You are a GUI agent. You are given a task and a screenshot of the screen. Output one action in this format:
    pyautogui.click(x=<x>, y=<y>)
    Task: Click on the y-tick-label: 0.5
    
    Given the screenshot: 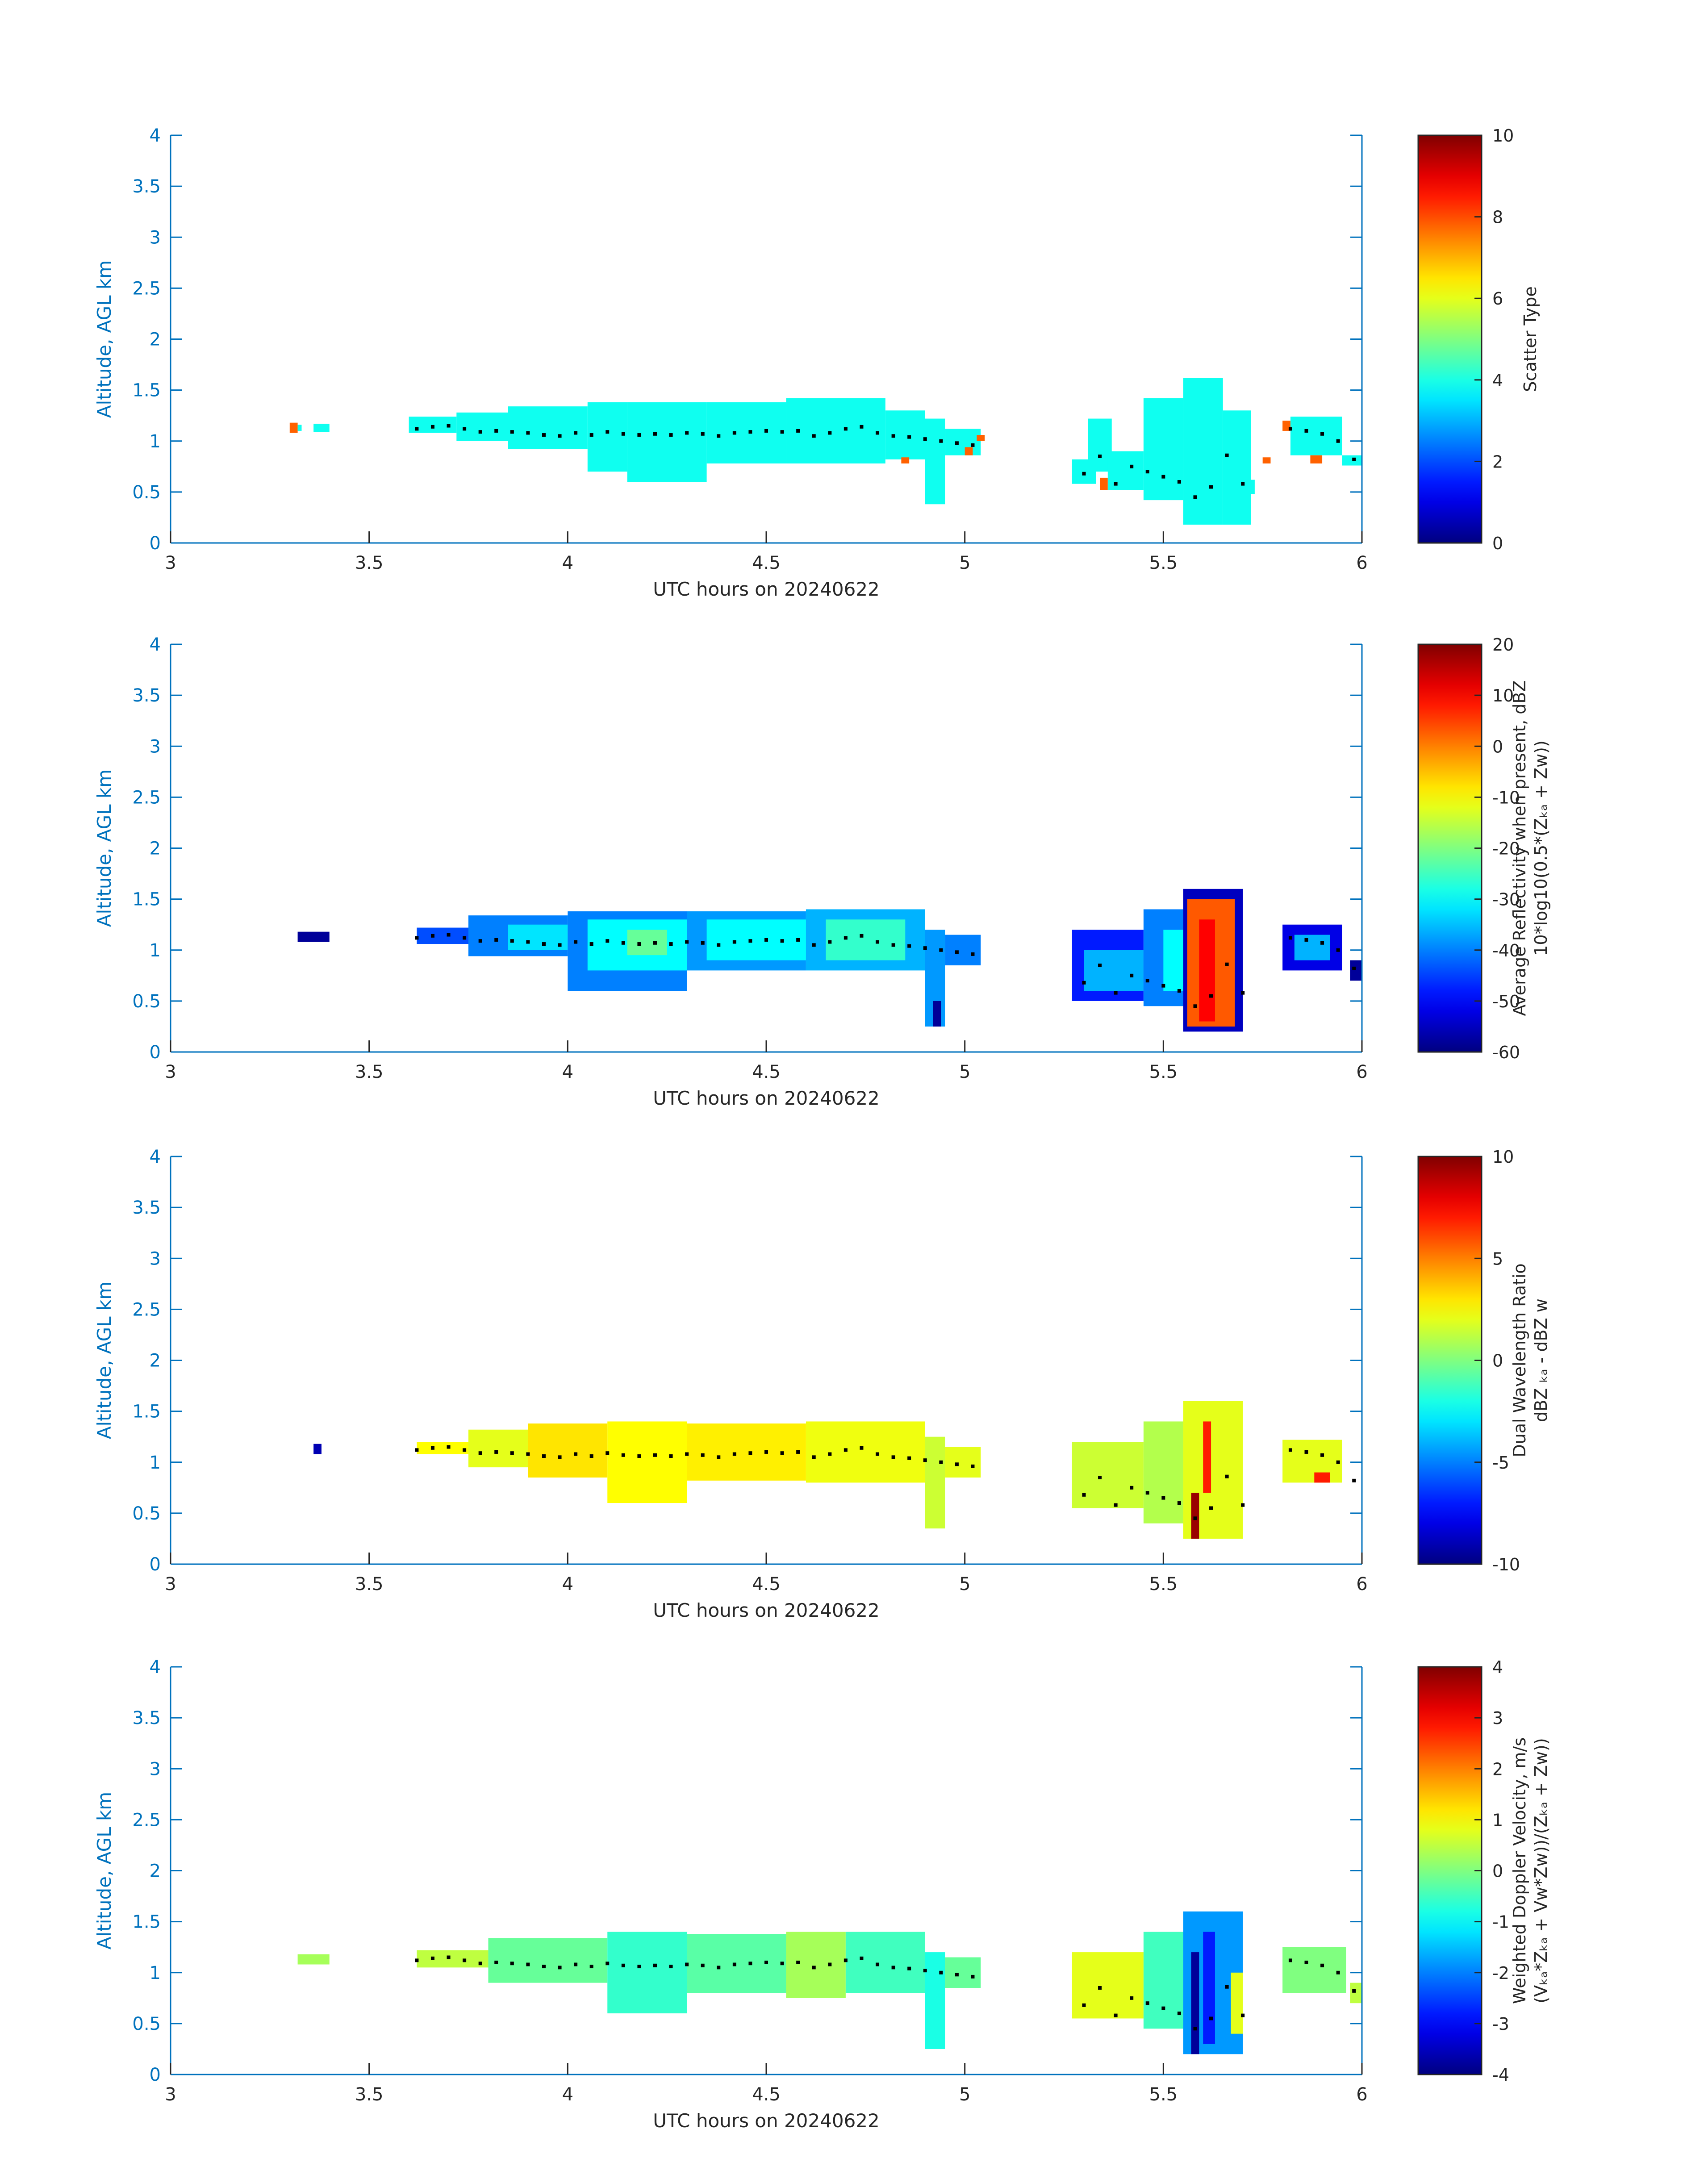 What is the action you would take?
    pyautogui.click(x=146, y=1002)
    